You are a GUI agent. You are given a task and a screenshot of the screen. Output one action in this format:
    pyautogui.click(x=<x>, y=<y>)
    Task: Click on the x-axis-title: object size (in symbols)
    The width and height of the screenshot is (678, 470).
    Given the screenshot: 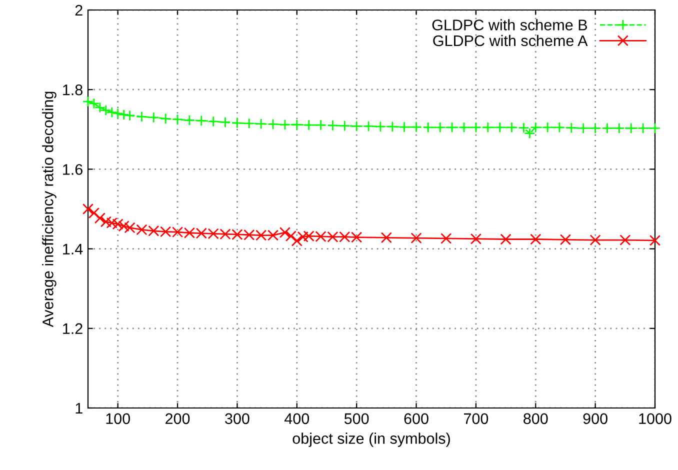 What is the action you would take?
    pyautogui.click(x=371, y=439)
    